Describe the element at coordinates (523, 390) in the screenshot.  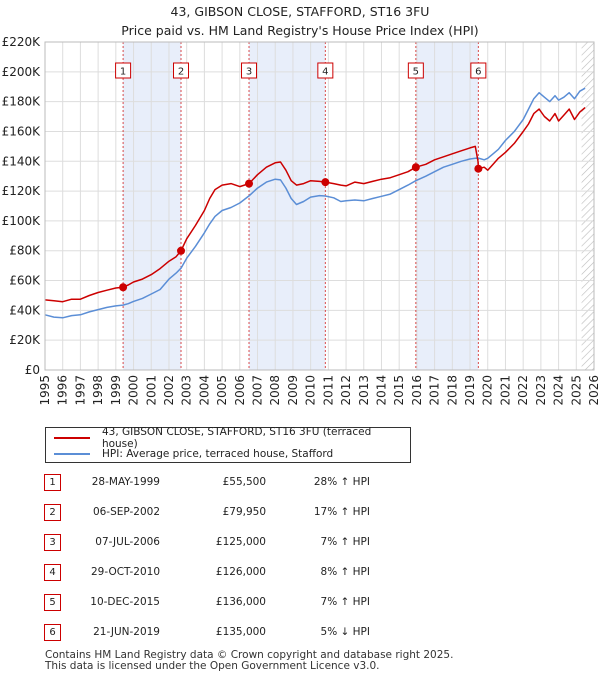
I see `x-tick-label: 2022` at that location.